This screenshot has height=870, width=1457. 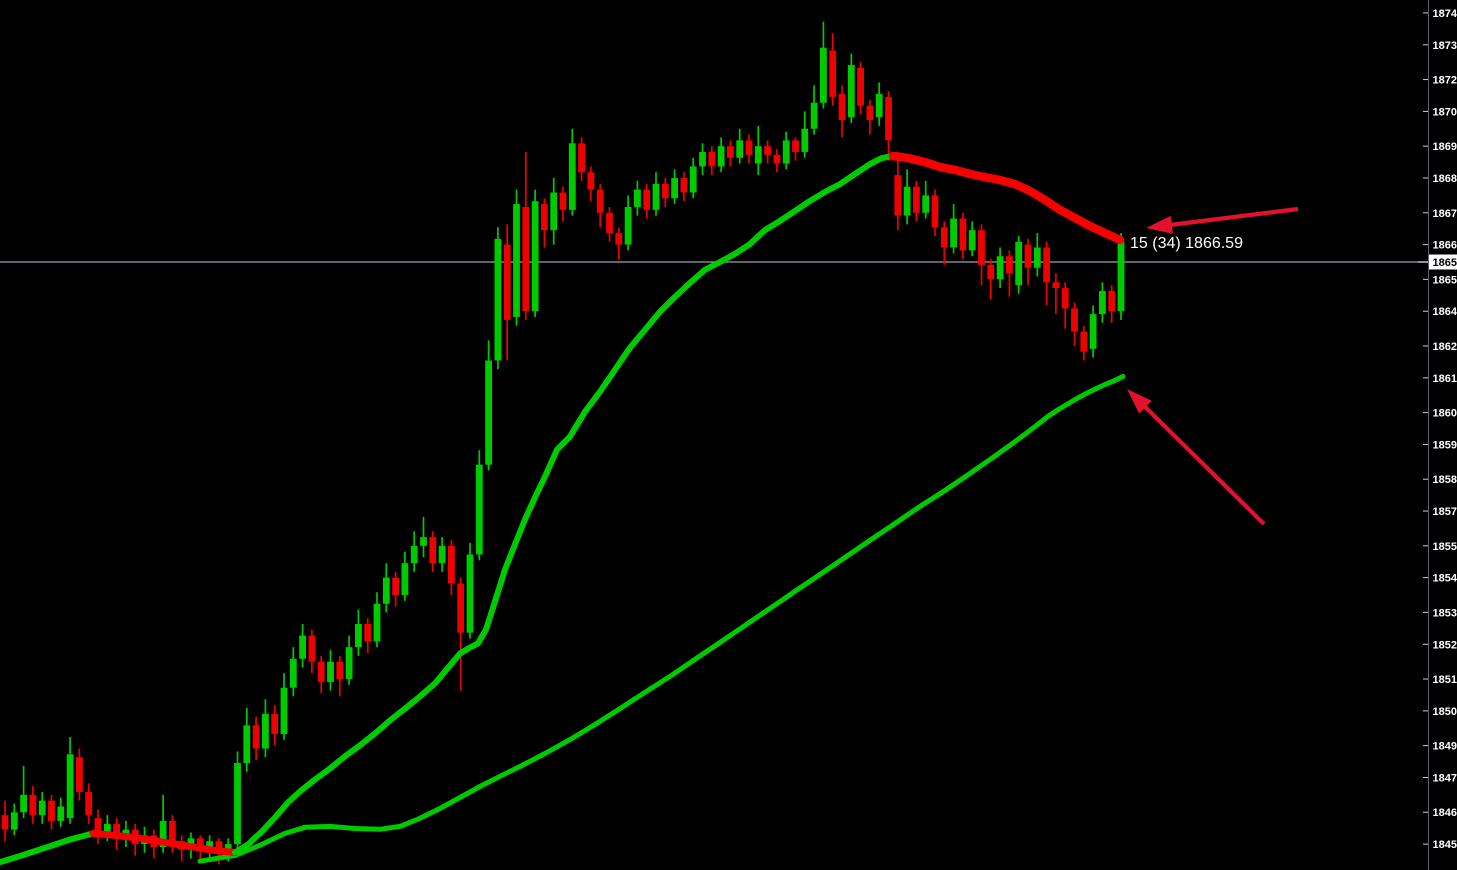 What do you see at coordinates (1445, 81) in the screenshot?
I see `svg-text: 1872.0` at bounding box center [1445, 81].